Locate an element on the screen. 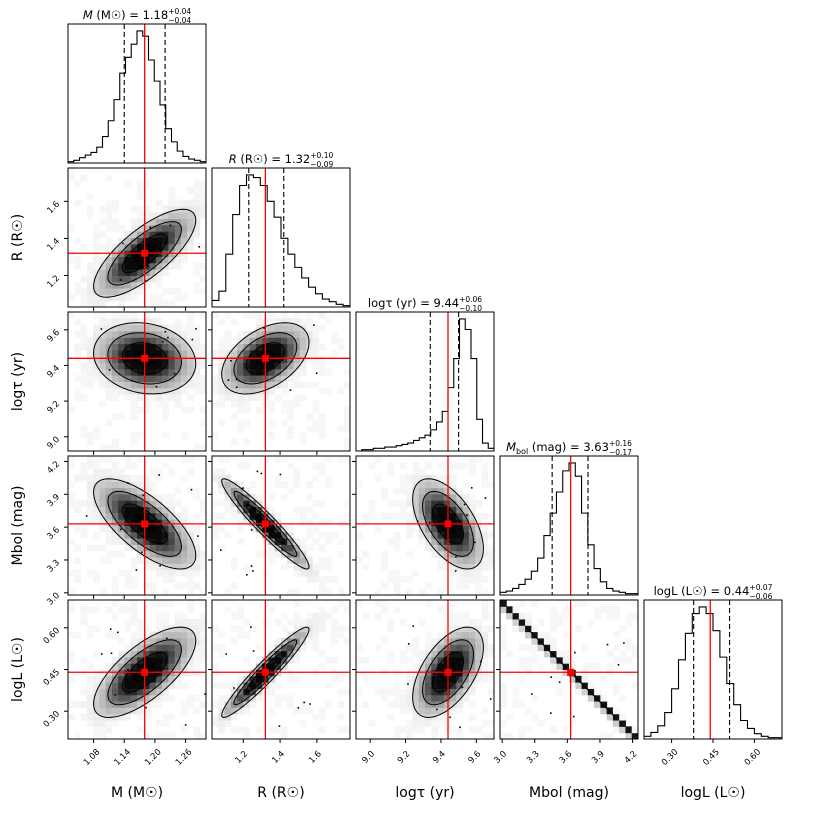 This screenshot has width=813, height=813. y-tick-label: 9.2 is located at coordinates (53, 407).